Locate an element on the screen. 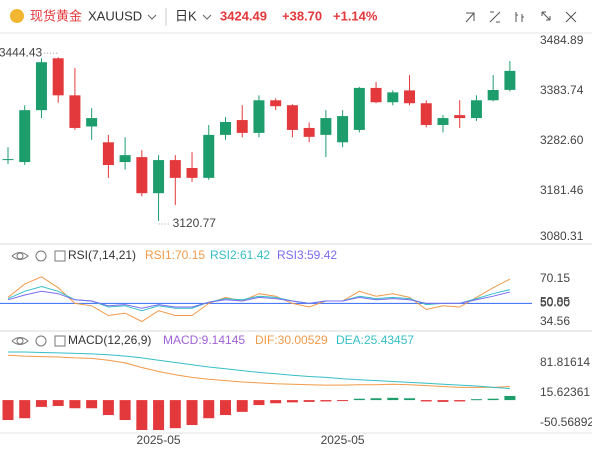  indicator-title: RSI(7,14,21) is located at coordinates (102, 255).